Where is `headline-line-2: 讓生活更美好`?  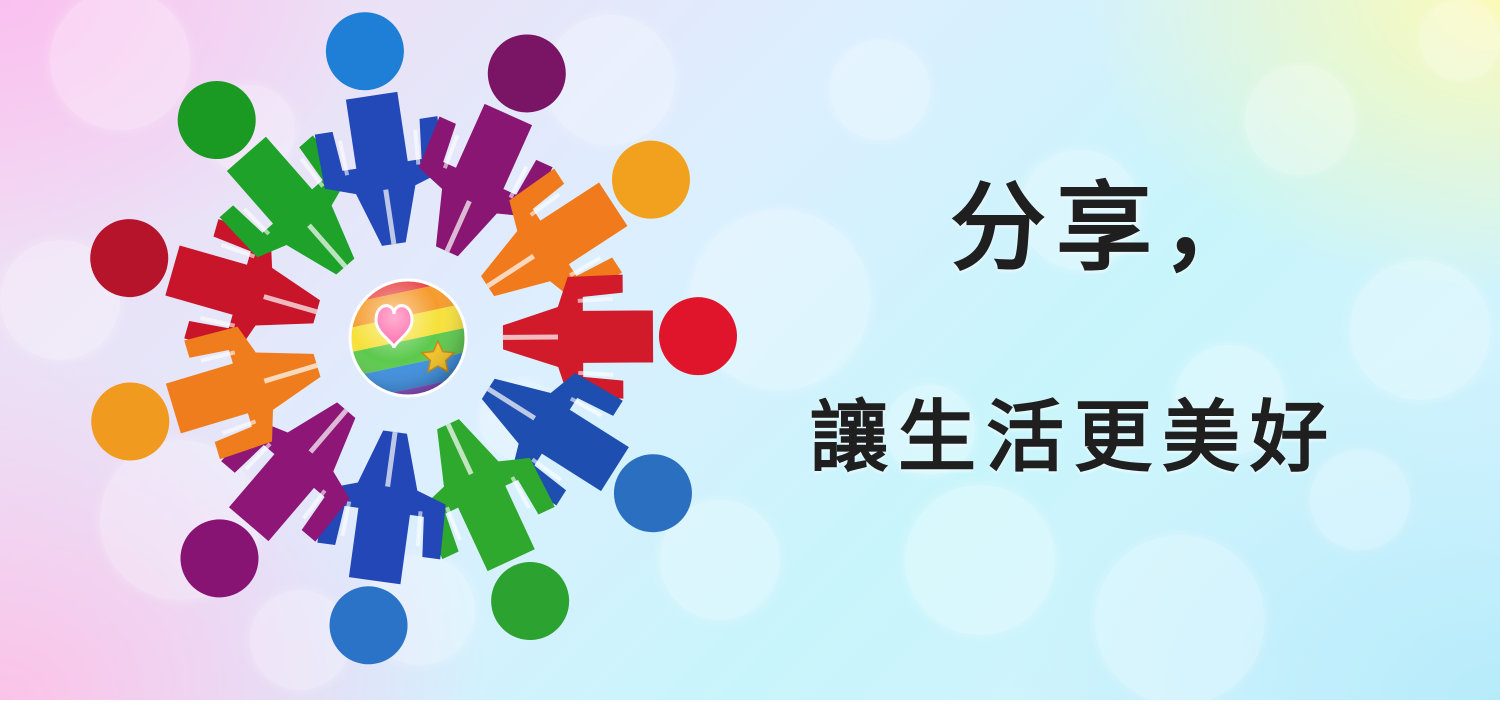 headline-line-2: 讓生活更美好 is located at coordinates (1074, 437).